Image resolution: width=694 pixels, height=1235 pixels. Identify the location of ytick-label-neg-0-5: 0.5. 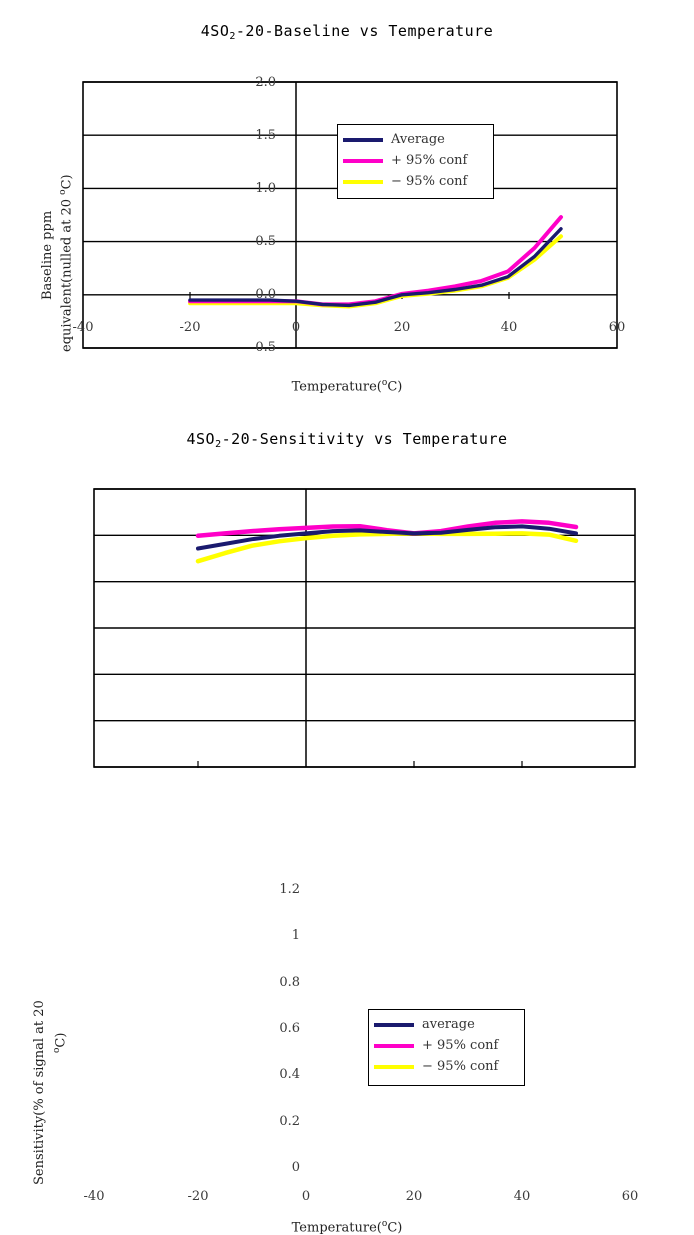
(265, 347).